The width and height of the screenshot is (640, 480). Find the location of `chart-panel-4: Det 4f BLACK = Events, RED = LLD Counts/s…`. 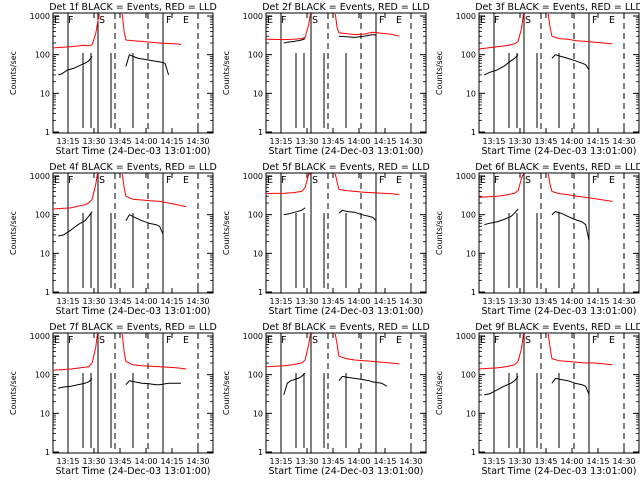

chart-panel-4: Det 4f BLACK = Events, RED = LLD Counts/s… is located at coordinates (113, 239).